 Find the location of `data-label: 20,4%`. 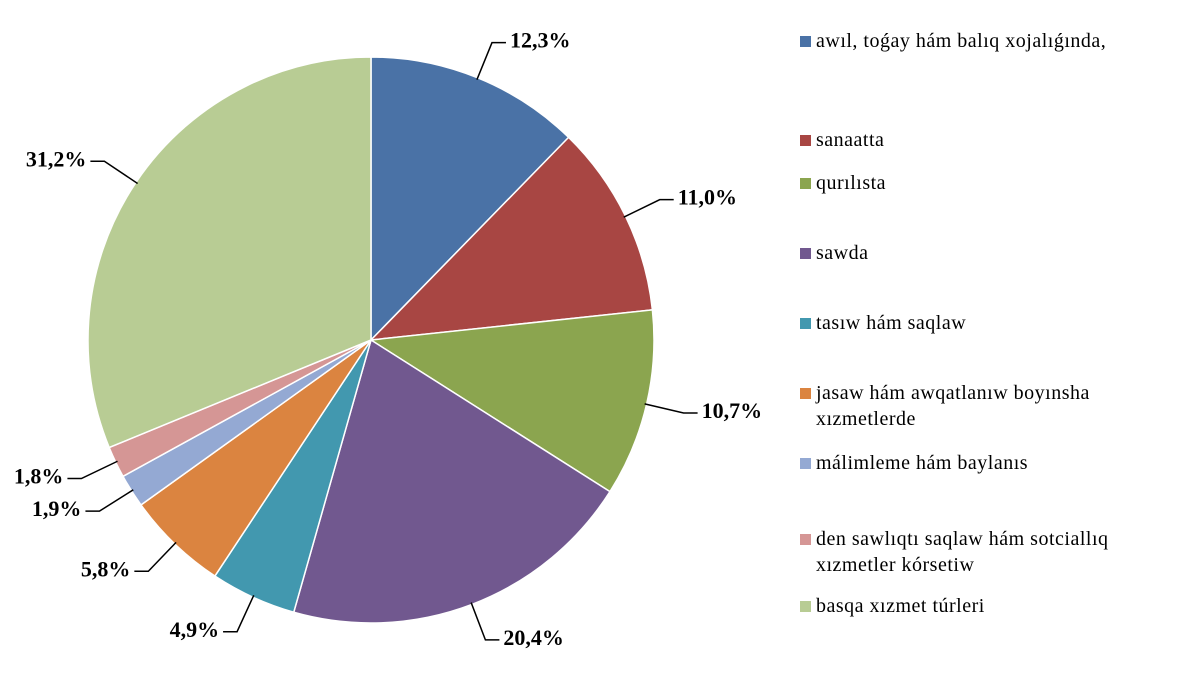

data-label: 20,4% is located at coordinates (533, 637).